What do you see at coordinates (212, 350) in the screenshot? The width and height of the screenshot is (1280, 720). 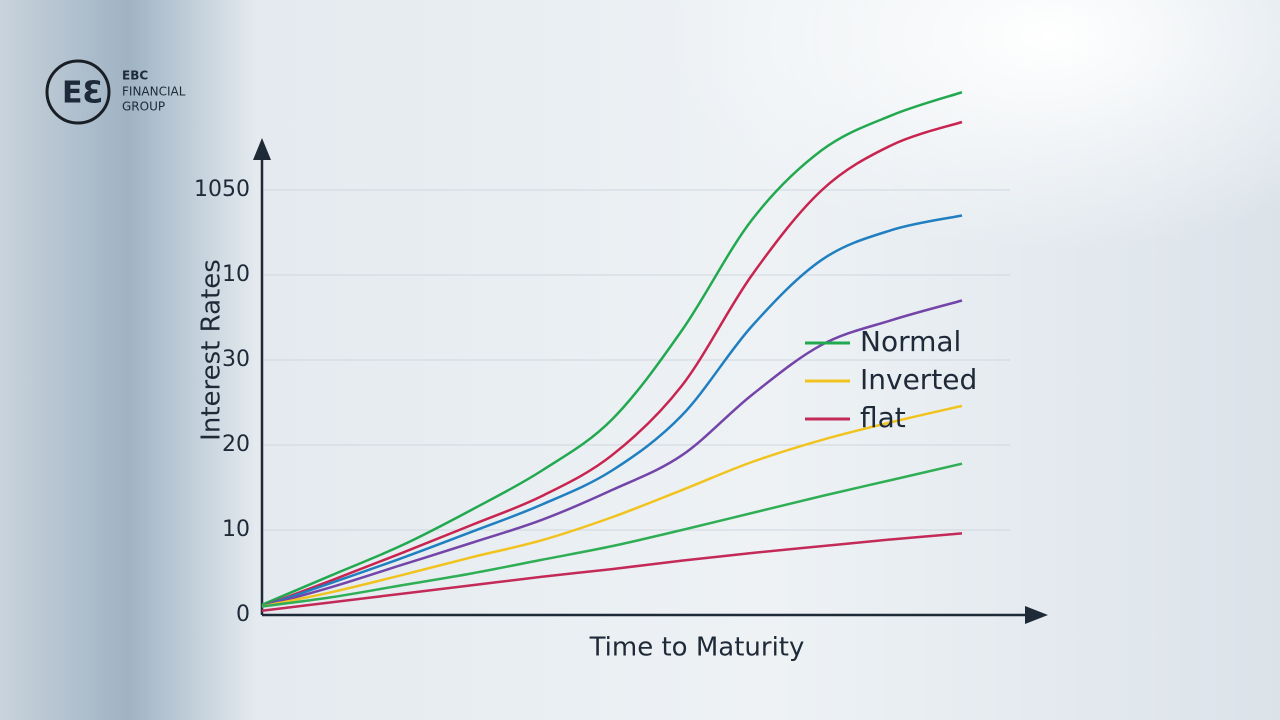 I see `y-axis-label: Interest Rates` at bounding box center [212, 350].